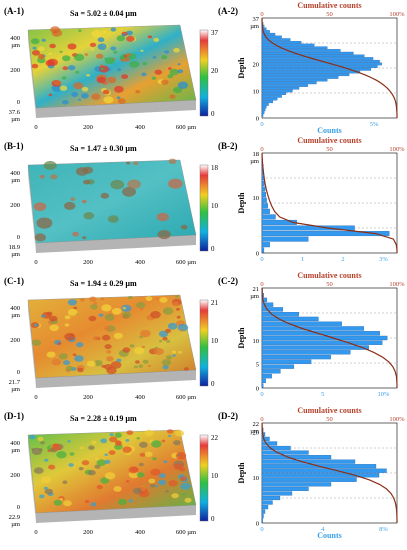 This screenshot has height=550, width=407. What do you see at coordinates (213, 114) in the screenshot?
I see `colorbar-tick: 0` at bounding box center [213, 114].